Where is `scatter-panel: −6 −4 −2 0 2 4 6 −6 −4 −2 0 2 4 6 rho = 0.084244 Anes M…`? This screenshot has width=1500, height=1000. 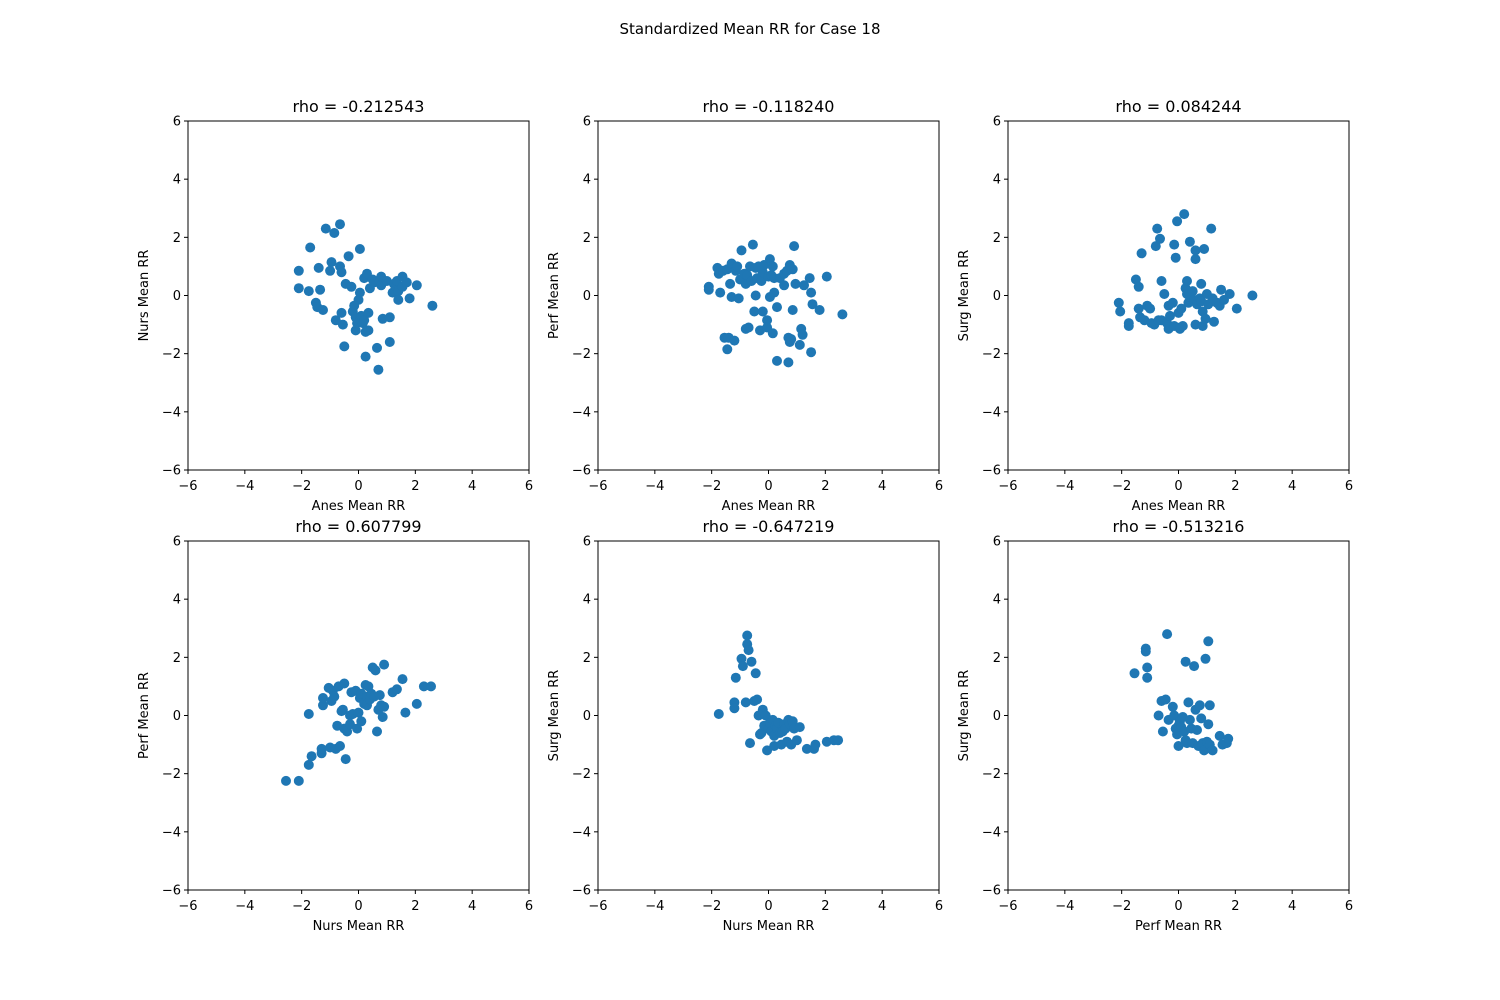
scatter-panel: −6 −4 −2 0 2 4 6 −6 −4 −2 0 2 4 6 rho = 0.084244 Anes M… is located at coordinates (1155, 305).